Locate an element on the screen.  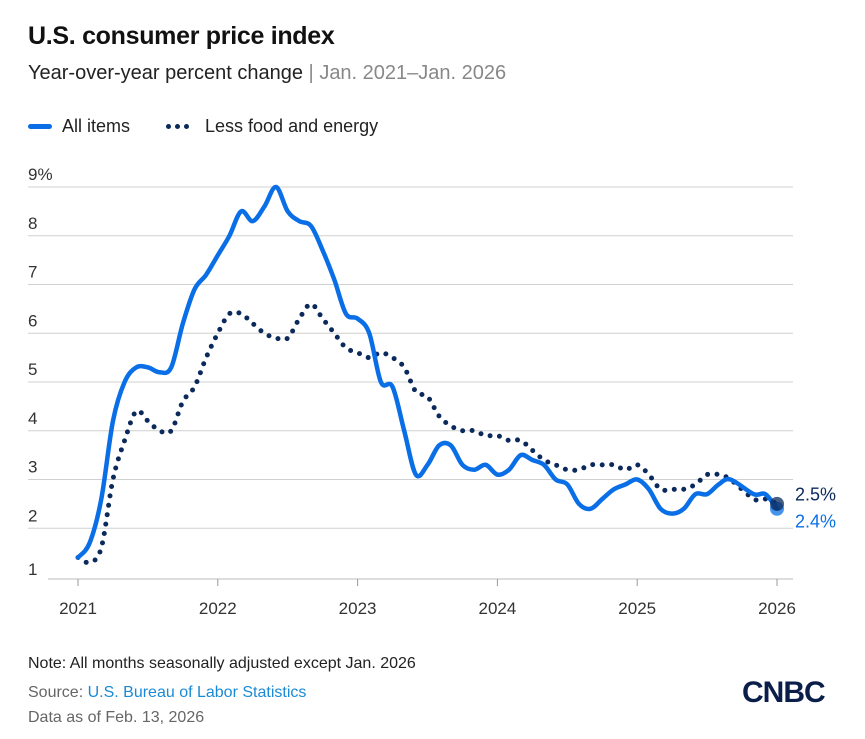
x-tick-label: 2024 is located at coordinates (497, 608).